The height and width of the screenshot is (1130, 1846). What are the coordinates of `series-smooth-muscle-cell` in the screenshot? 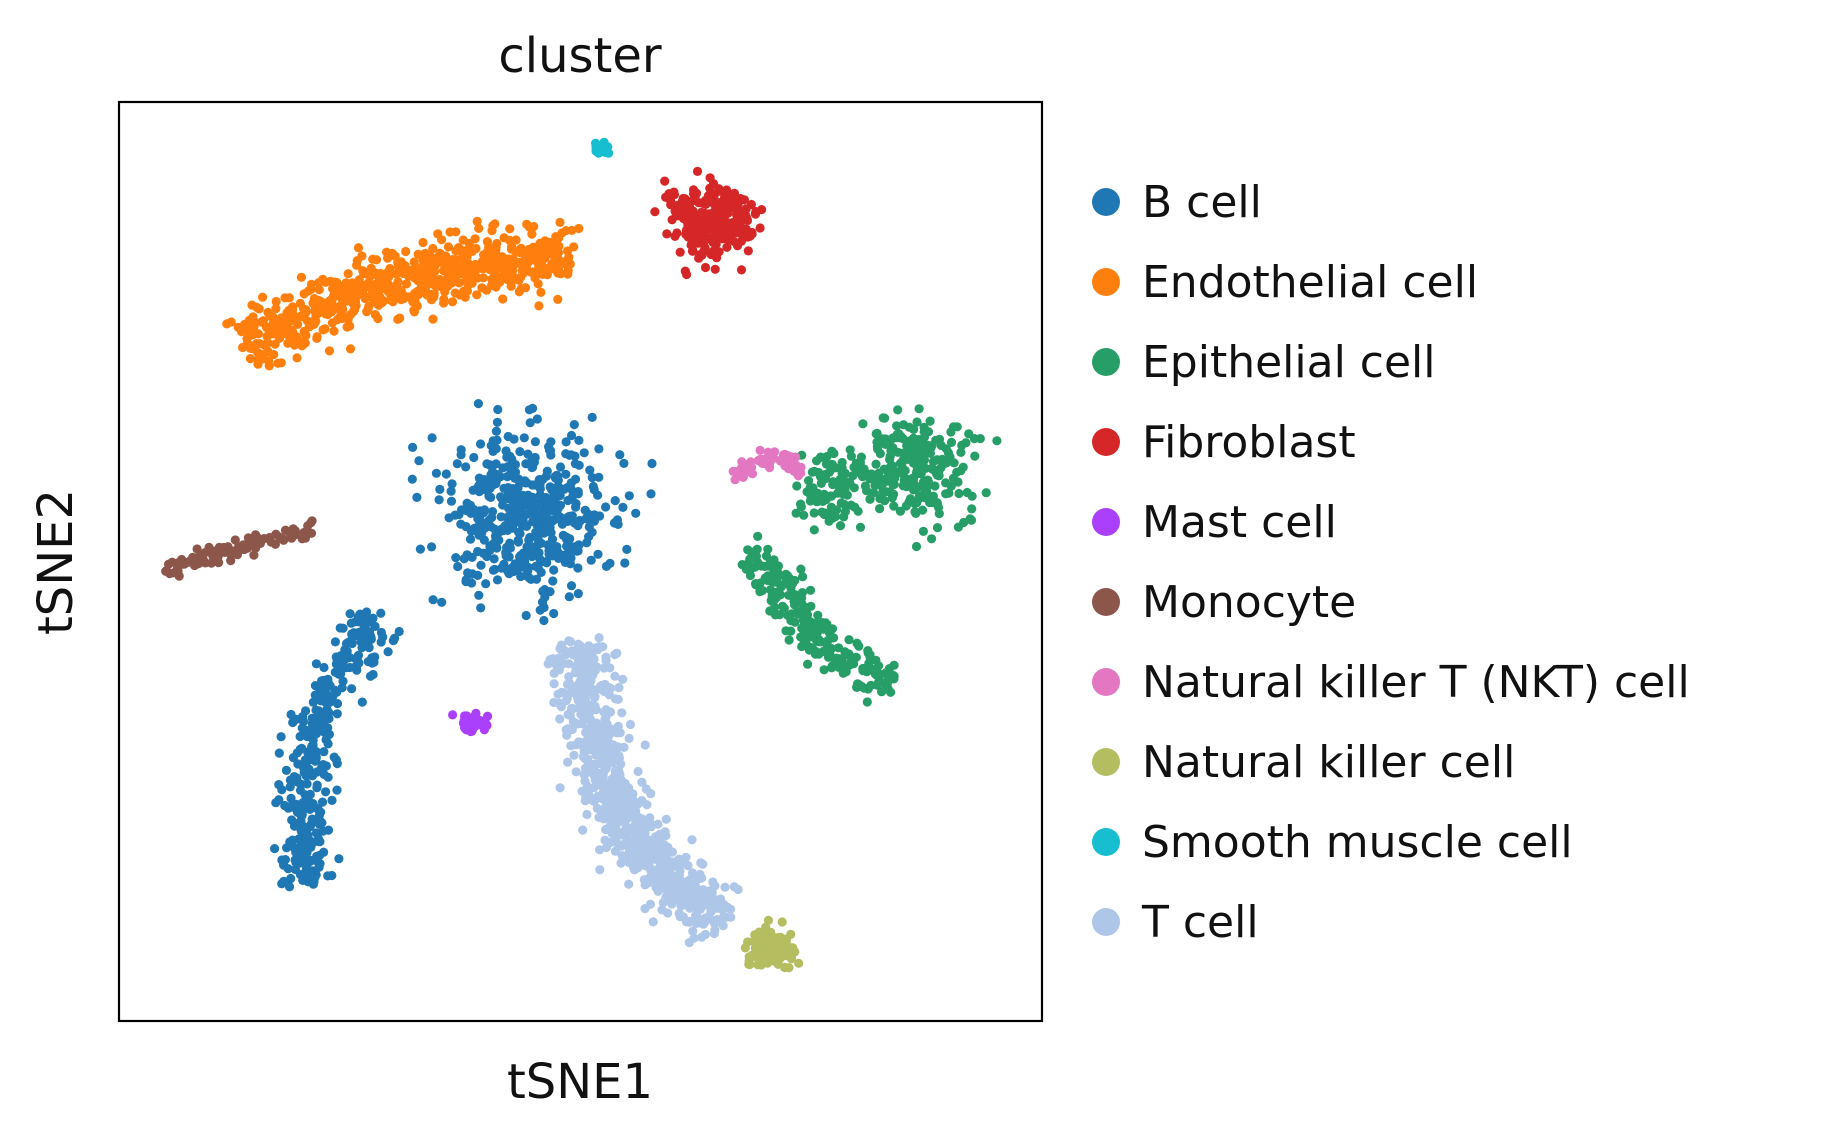 It's located at (602, 147).